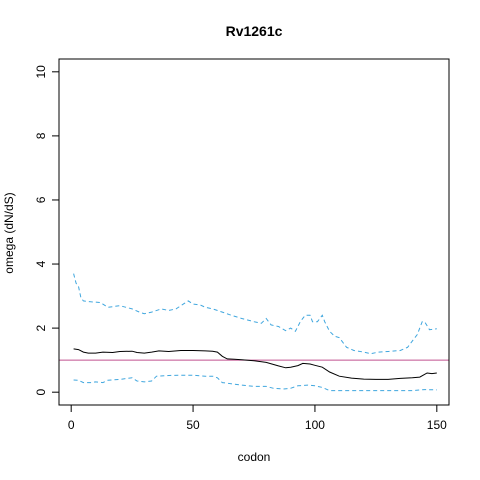 This screenshot has height=480, width=480. Describe the element at coordinates (41, 199) in the screenshot. I see `y-tick-label: 6` at that location.